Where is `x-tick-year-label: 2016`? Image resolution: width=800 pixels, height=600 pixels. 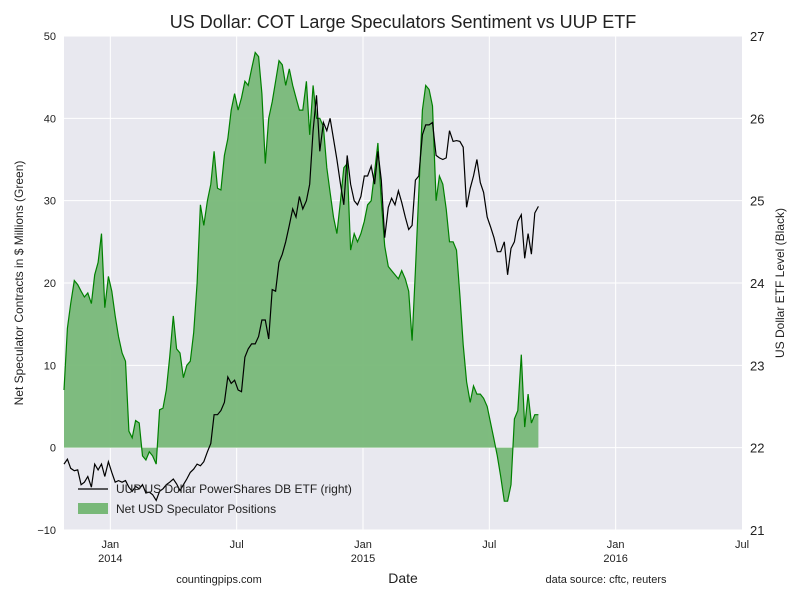 x-tick-year-label: 2016 is located at coordinates (615, 559).